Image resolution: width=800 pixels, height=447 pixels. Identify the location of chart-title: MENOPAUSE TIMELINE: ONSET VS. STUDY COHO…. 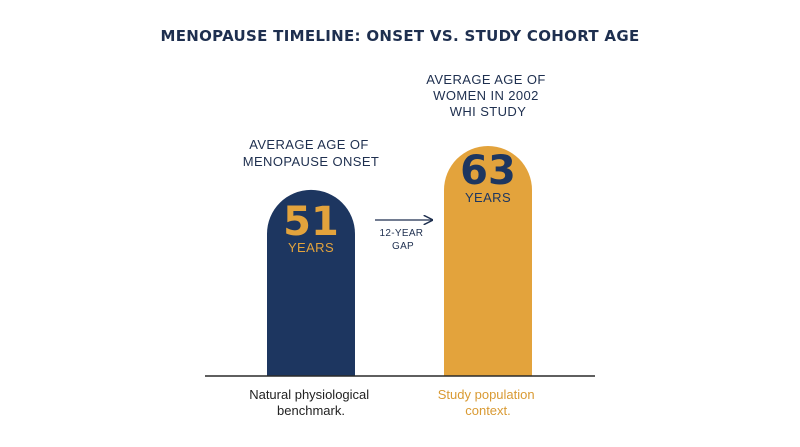
(399, 36).